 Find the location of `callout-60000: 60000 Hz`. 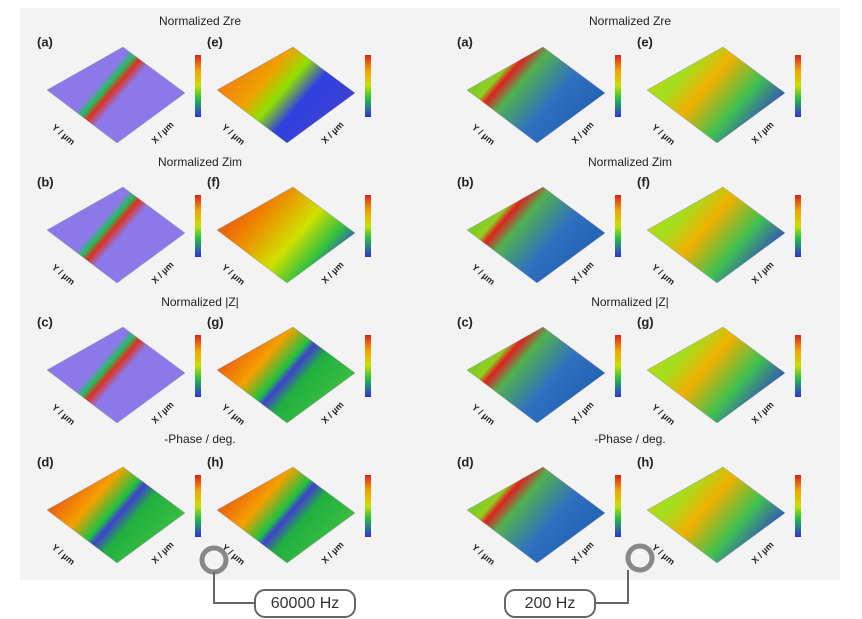

callout-60000: 60000 Hz is located at coordinates (277, 581).